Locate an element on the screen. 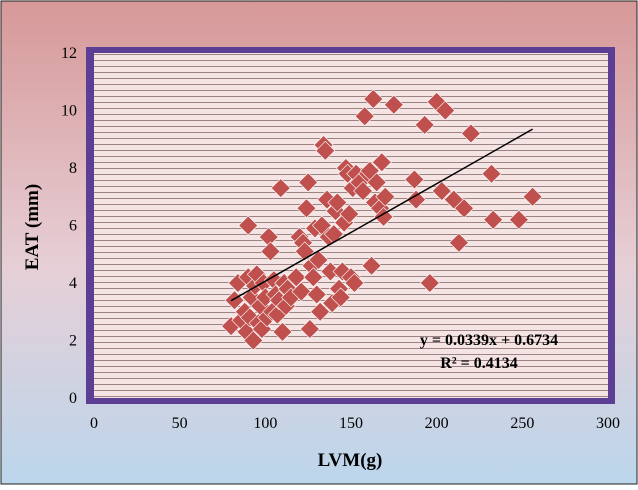  x-axis-ticks: 0 50 100 150 200 250 300 is located at coordinates (355, 423).